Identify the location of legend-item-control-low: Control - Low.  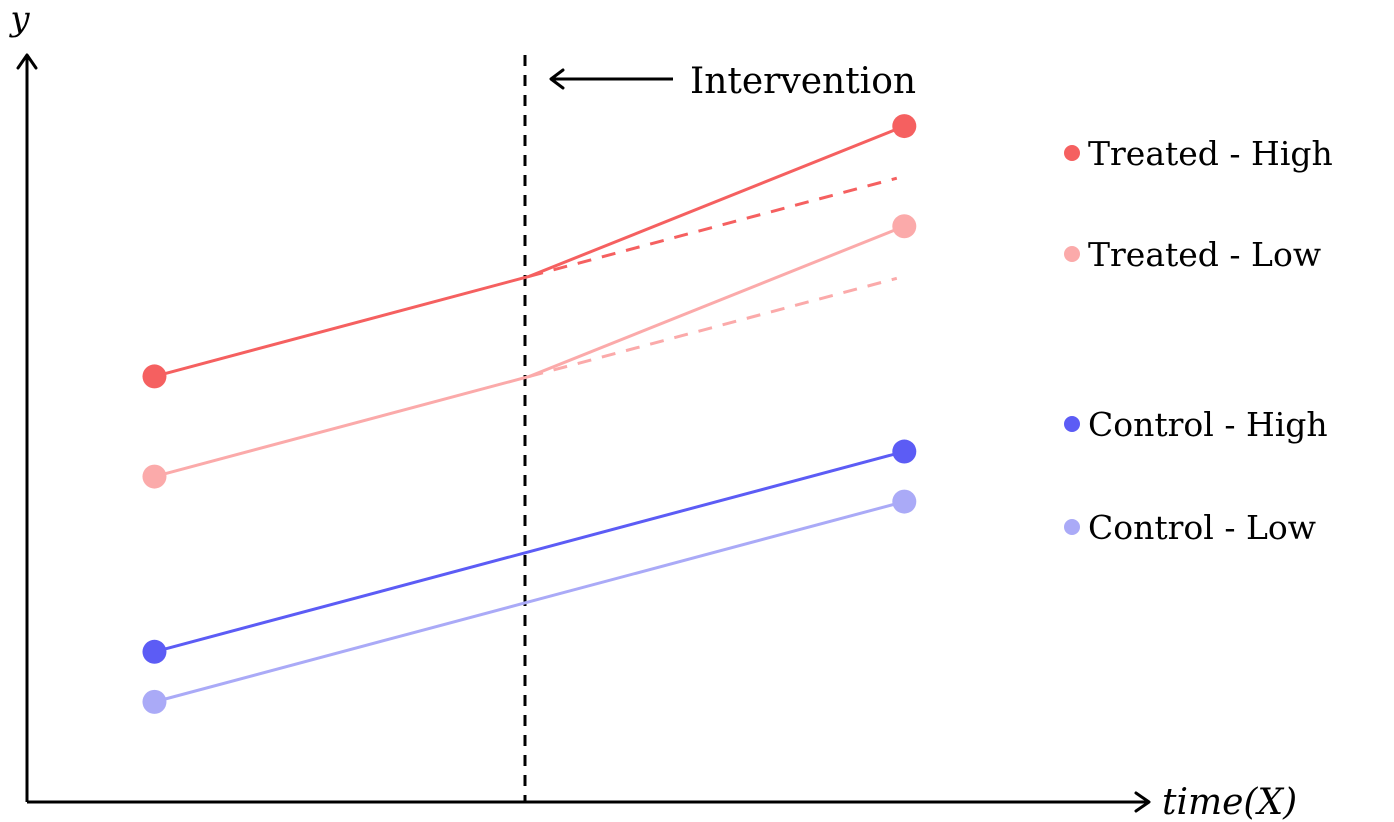
(1190, 527).